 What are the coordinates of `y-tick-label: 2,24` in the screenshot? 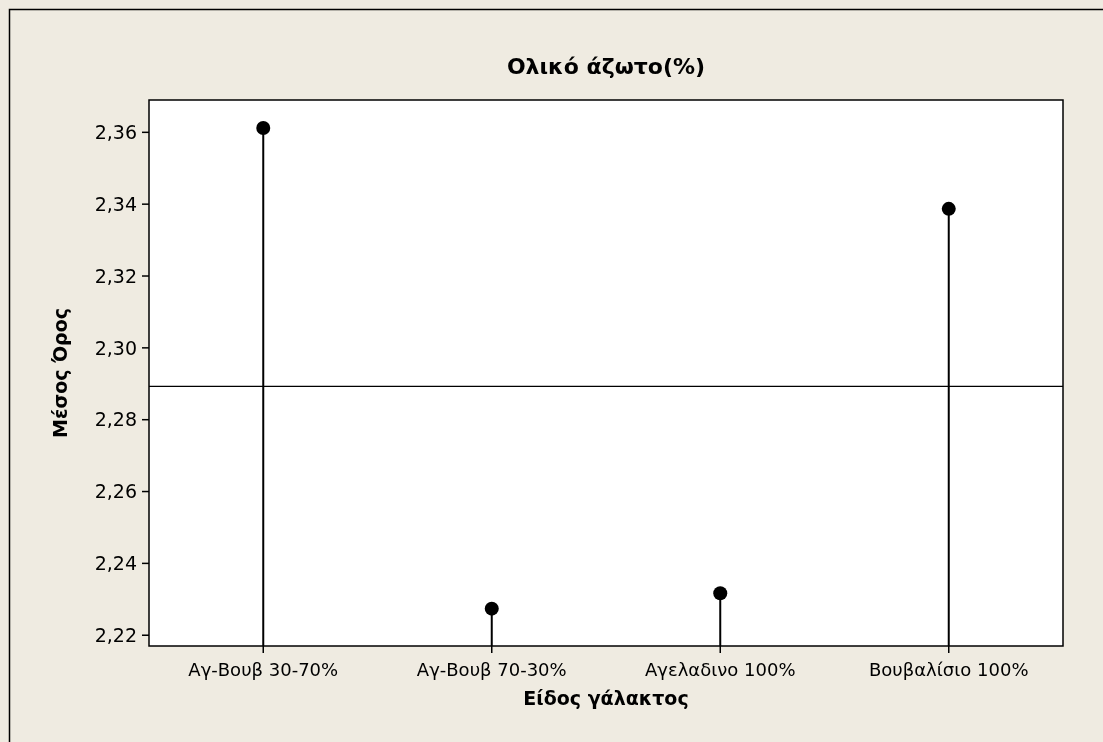 It's located at (115, 563).